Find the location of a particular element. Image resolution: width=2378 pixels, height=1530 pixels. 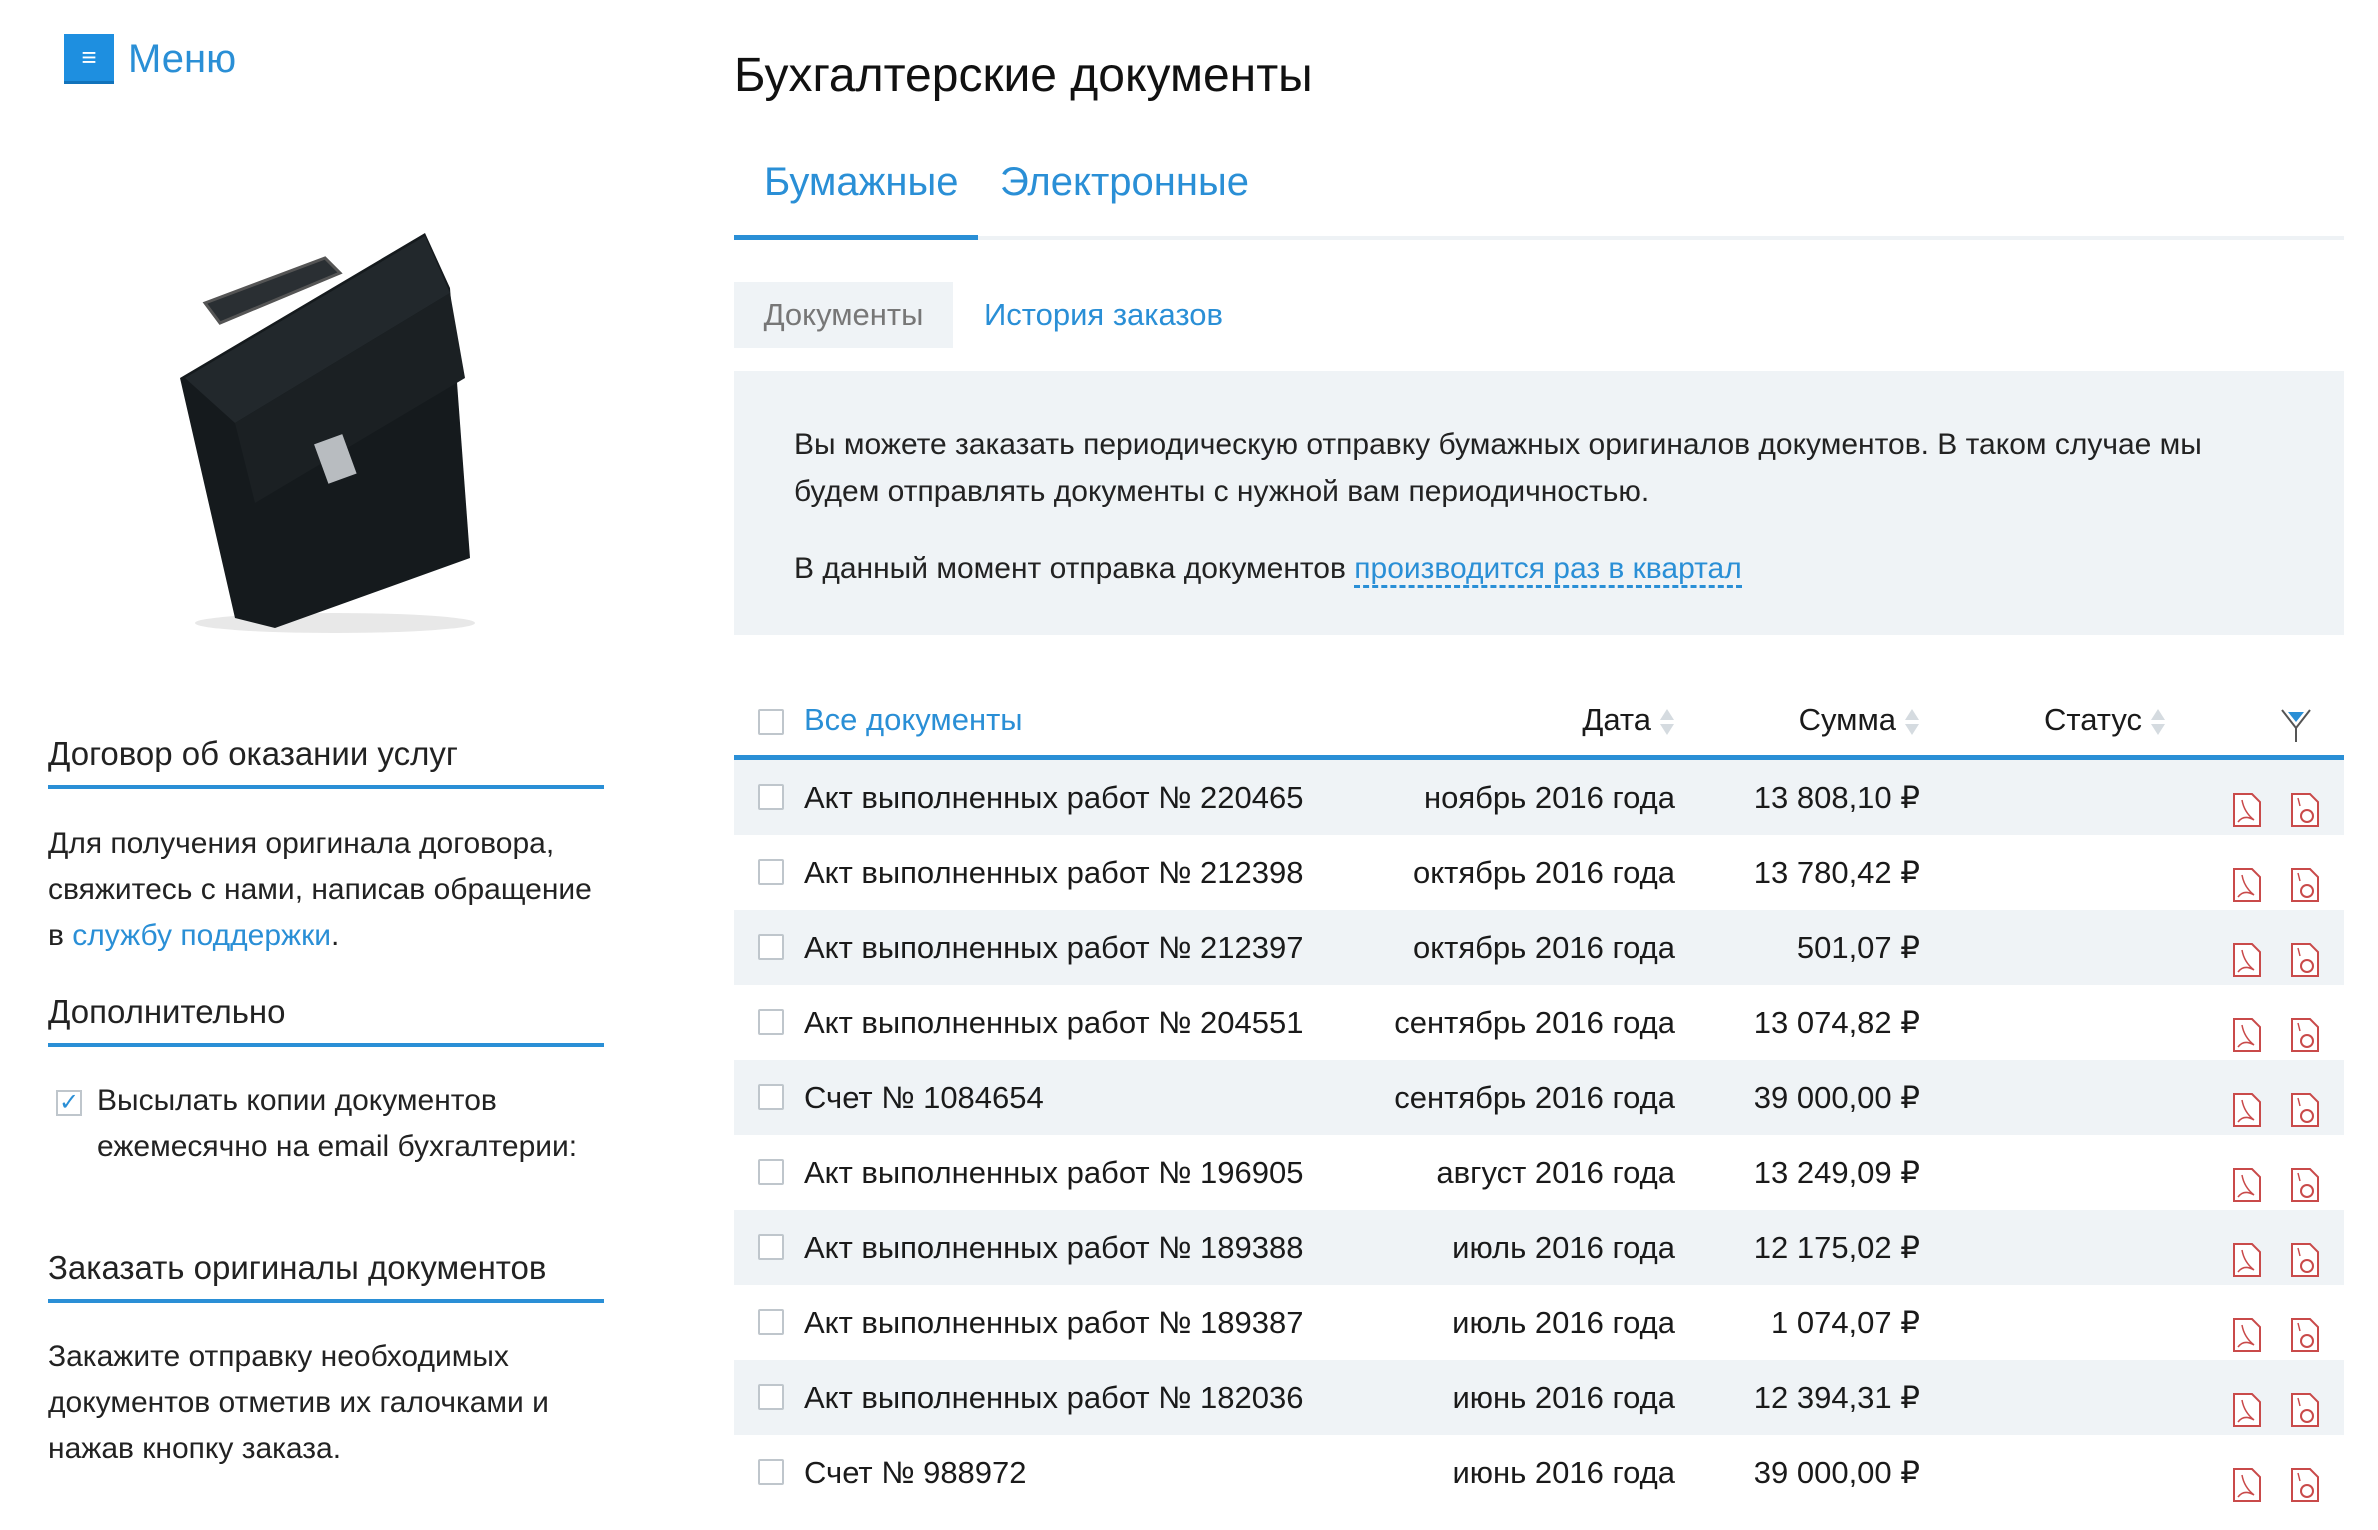

document-sum: 1 074,07 ₽ is located at coordinates (1845, 1322).